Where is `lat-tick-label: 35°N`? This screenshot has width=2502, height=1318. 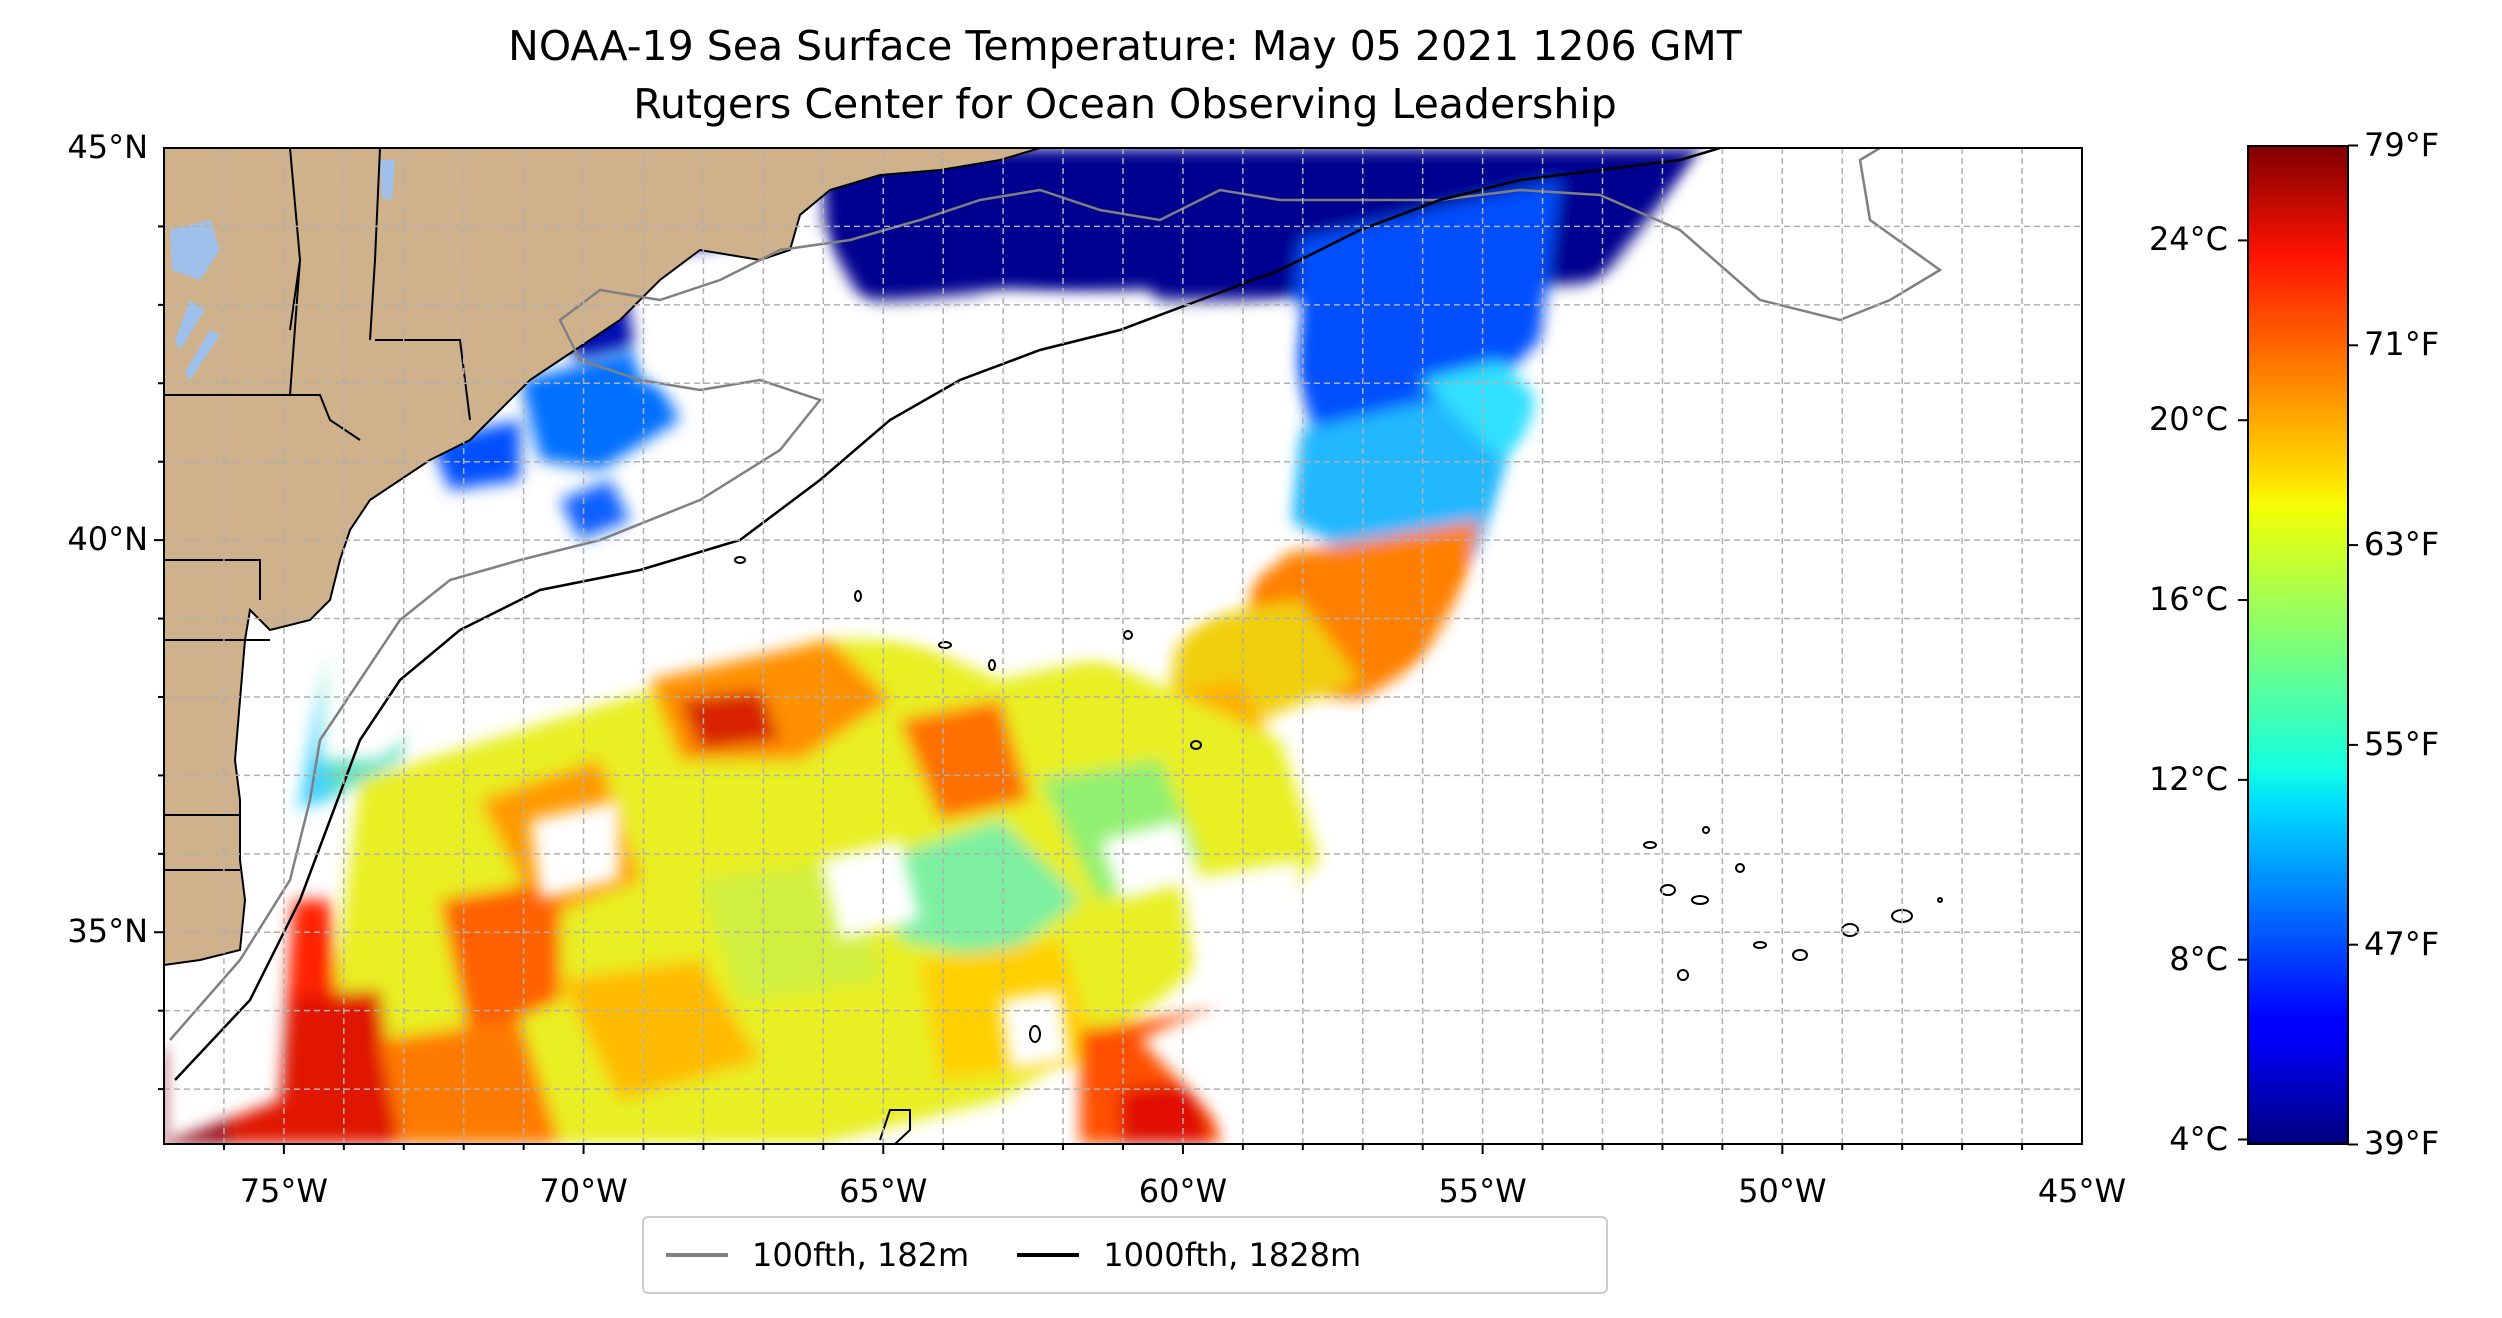
lat-tick-label: 35°N is located at coordinates (107, 931).